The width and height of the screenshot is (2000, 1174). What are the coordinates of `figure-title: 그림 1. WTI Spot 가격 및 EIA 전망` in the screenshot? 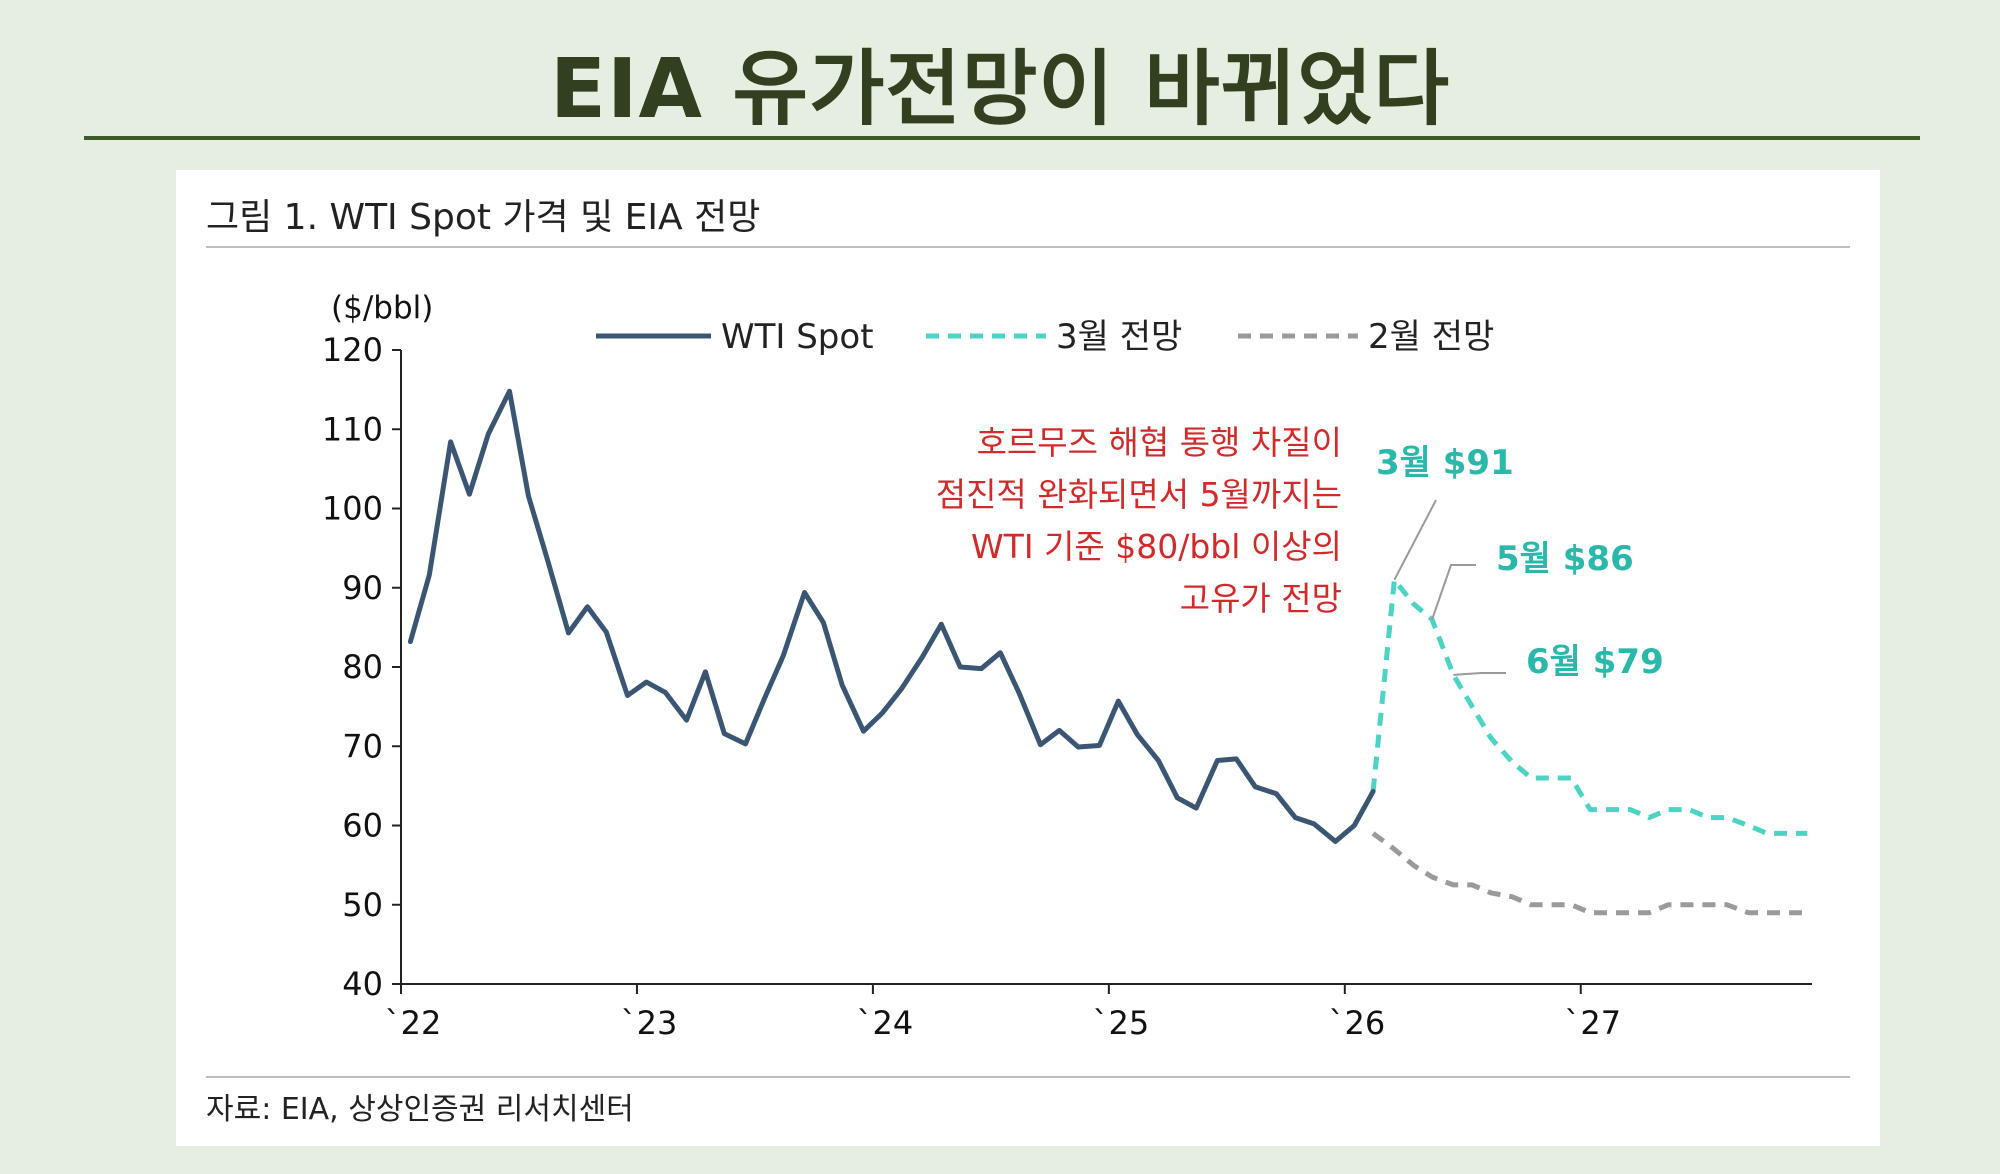 It's located at (483, 217).